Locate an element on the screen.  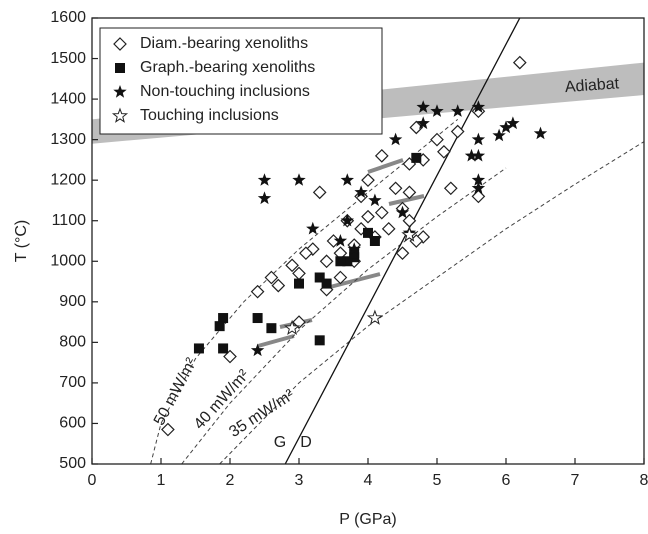
x-tick-label: 8 is located at coordinates (644, 480).